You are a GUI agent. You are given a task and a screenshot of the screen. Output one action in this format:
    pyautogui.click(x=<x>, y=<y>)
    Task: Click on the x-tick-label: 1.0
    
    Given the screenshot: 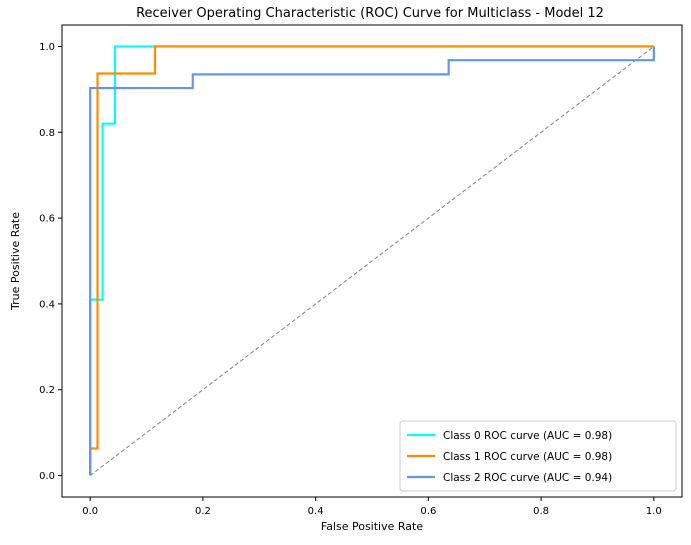 What is the action you would take?
    pyautogui.click(x=654, y=511)
    